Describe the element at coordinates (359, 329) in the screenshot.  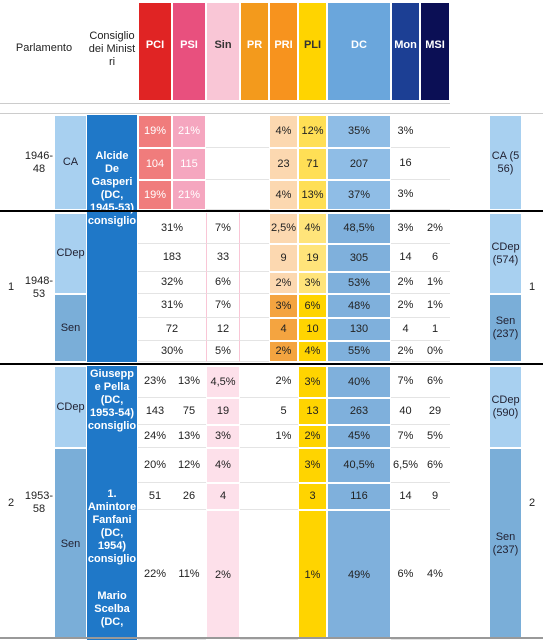
I see `table-cell: 130` at that location.